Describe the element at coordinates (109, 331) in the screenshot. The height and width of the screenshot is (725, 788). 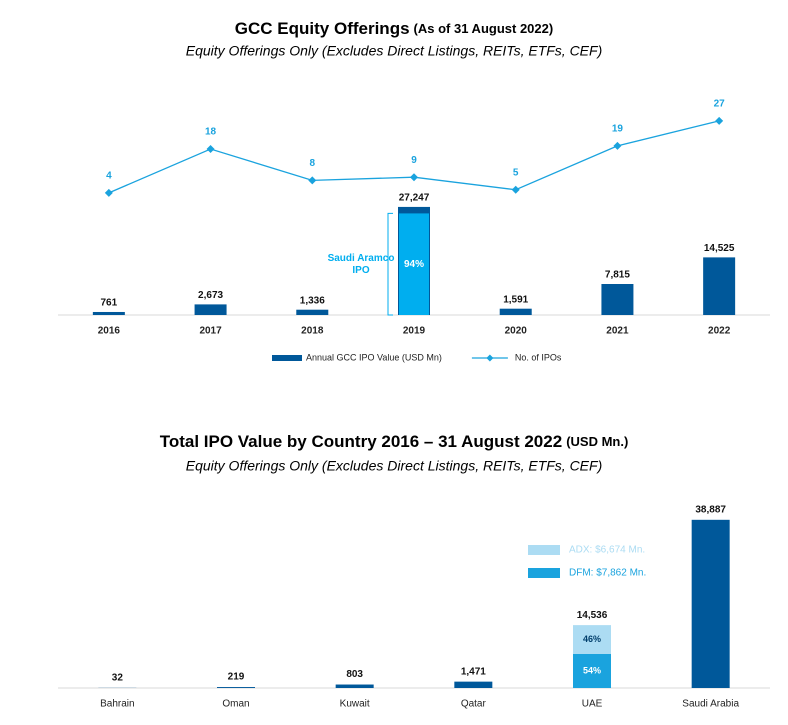
I see `x-tick-label: 2016` at that location.